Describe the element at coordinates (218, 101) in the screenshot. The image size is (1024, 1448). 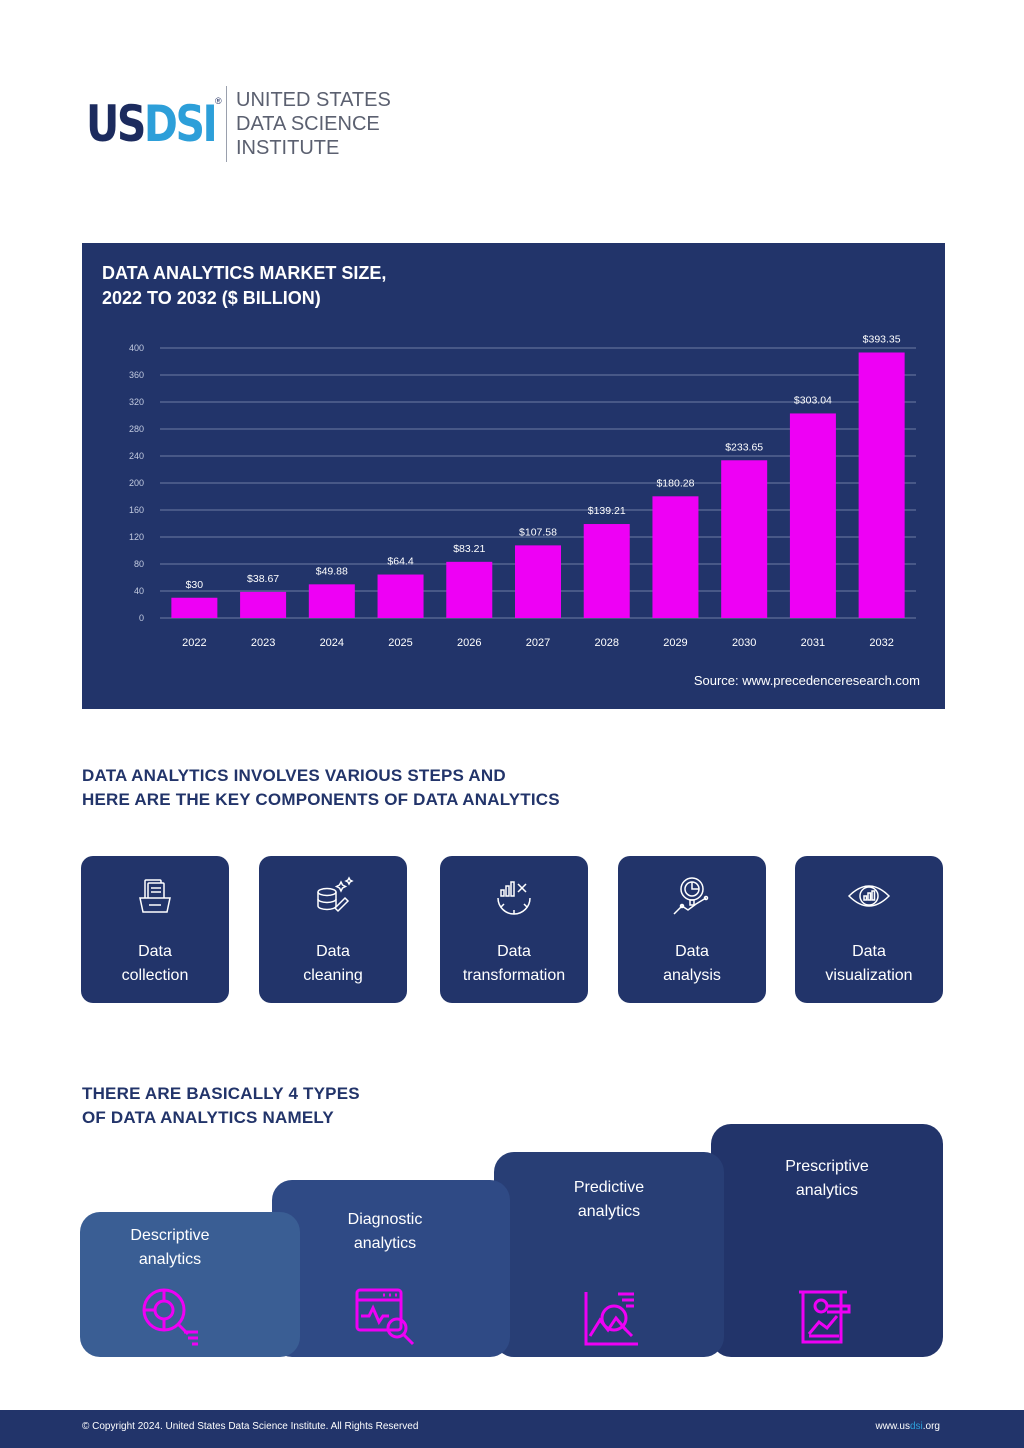
I see `registered-mark: ®` at that location.